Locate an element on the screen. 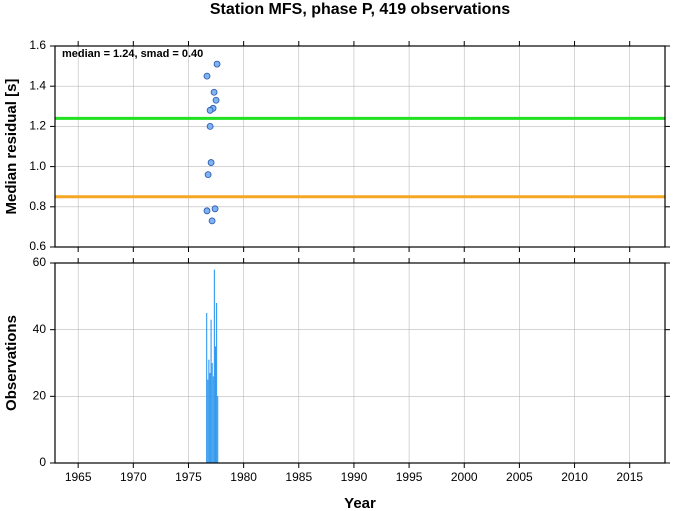  x-tick-label: 1990 is located at coordinates (354, 477).